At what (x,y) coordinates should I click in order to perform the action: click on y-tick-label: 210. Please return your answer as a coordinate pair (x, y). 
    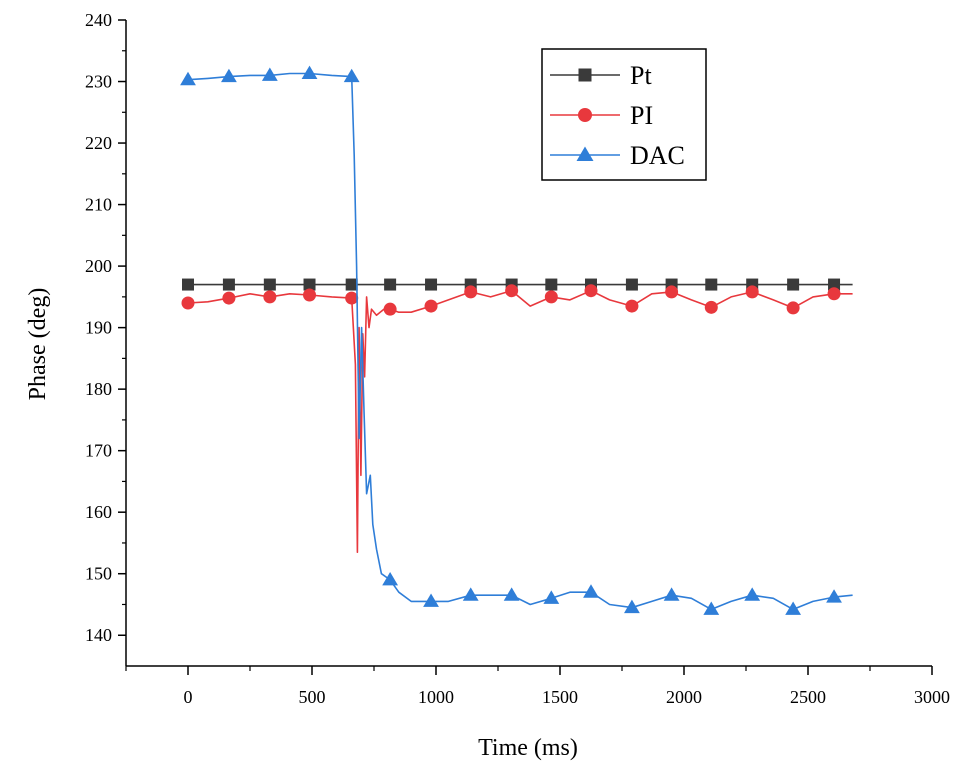
    Looking at the image, I should click on (98, 205).